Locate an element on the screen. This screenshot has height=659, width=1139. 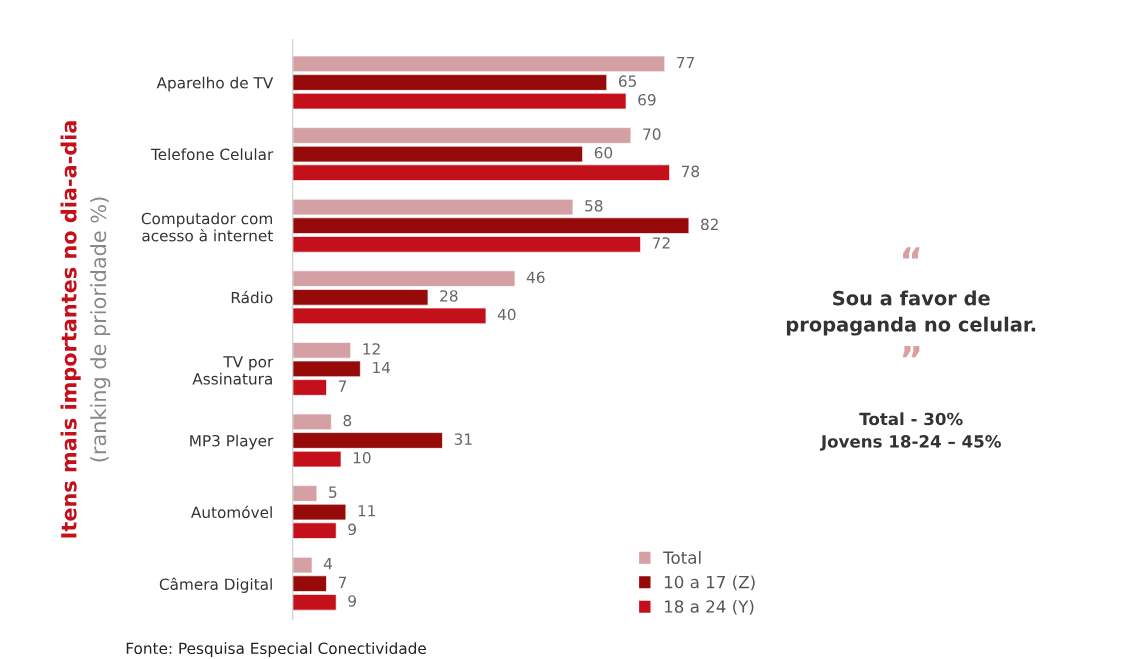
y-tick-label: TV por Assinatura is located at coordinates (233, 370).